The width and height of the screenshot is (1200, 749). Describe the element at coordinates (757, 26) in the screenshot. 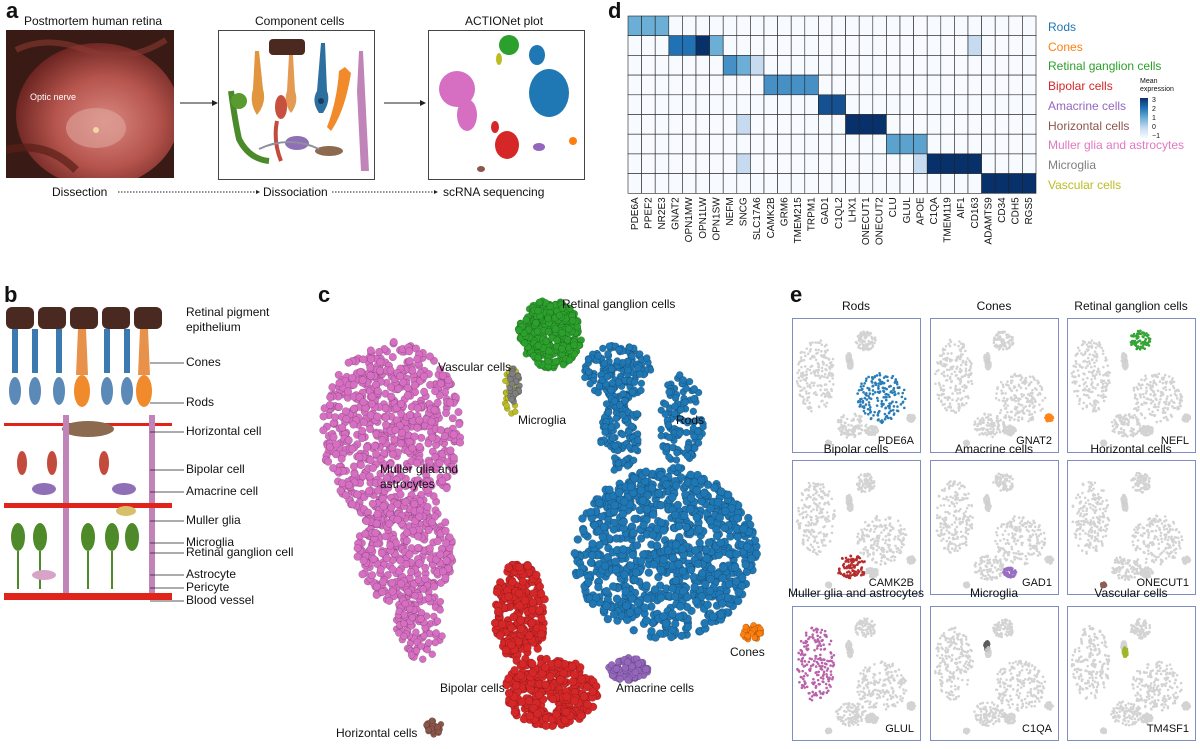

I see `heatmap-cell-rods-slc17a6` at that location.